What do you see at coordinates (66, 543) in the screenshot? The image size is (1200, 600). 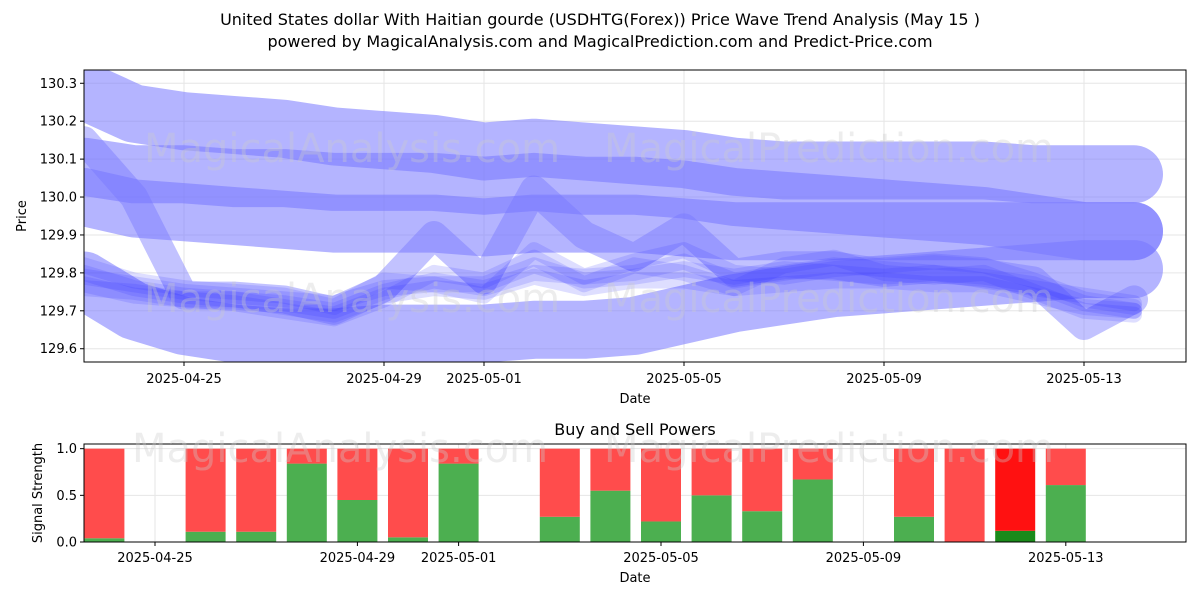 I see `power-y-tick-label: 0.0` at bounding box center [66, 543].